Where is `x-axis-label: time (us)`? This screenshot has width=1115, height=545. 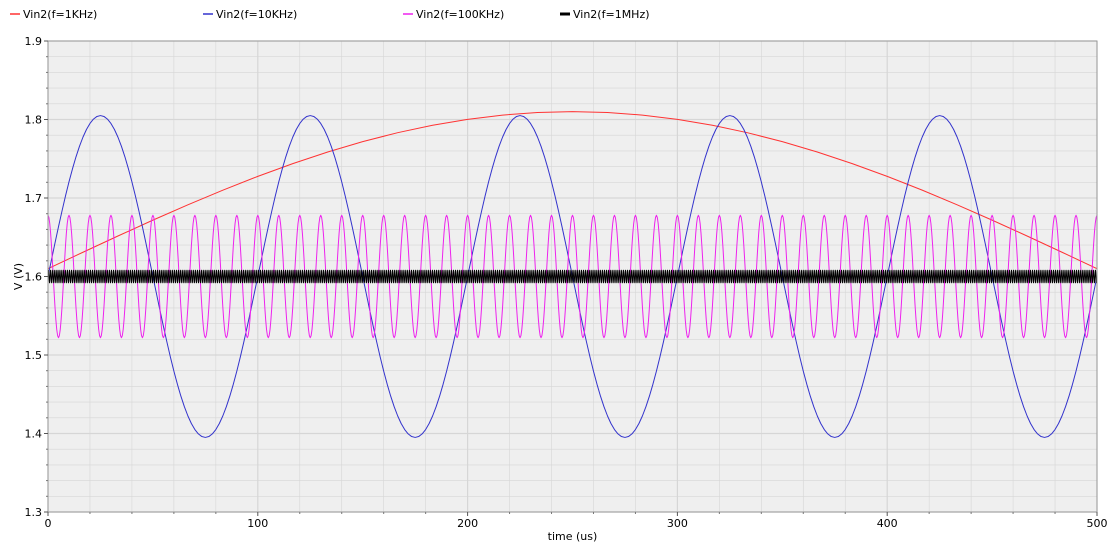 x-axis-label: time (us) is located at coordinates (573, 536).